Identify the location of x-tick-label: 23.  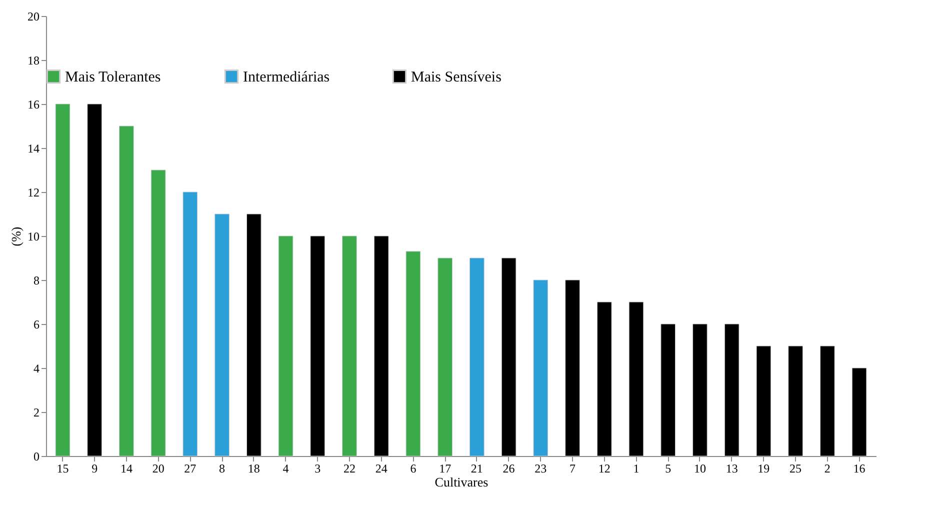
(540, 469).